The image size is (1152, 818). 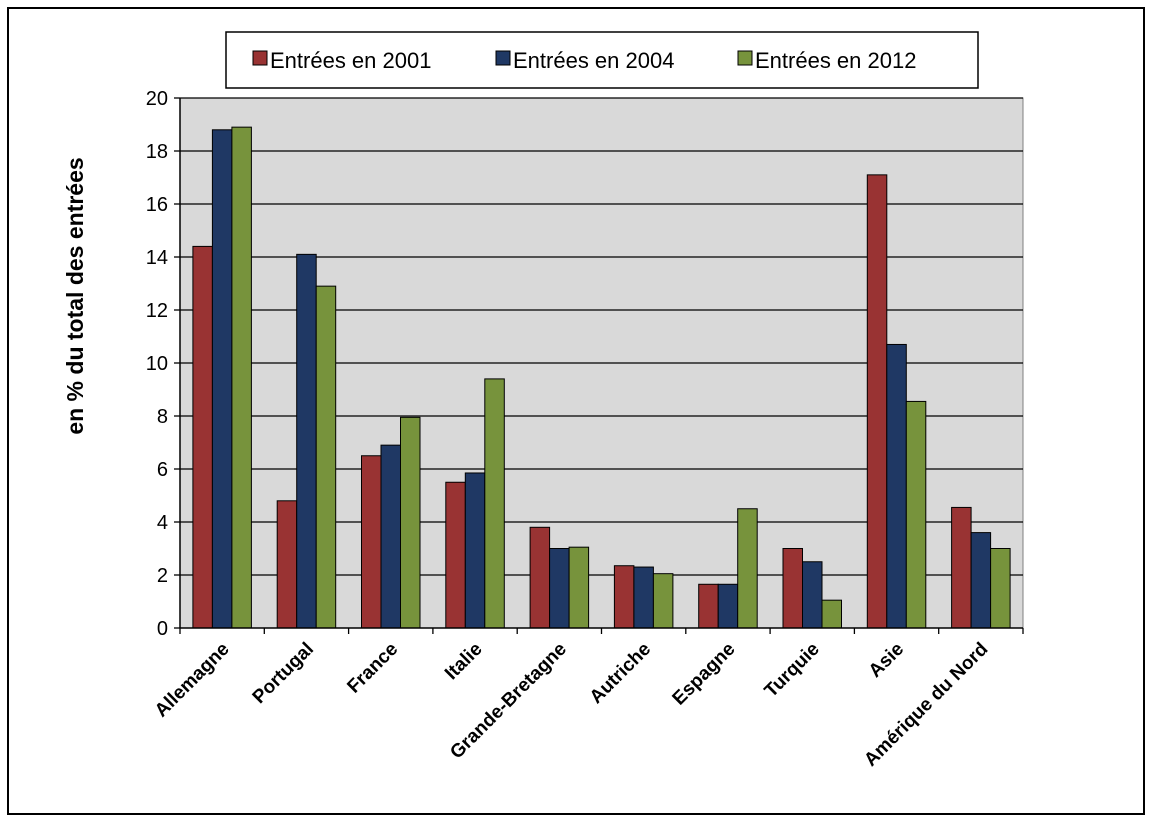 I want to click on legend-box, so click(x=602, y=60).